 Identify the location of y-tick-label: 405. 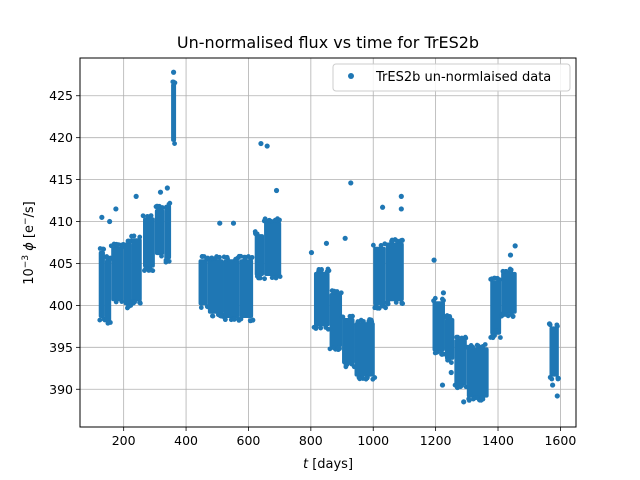
(61, 263).